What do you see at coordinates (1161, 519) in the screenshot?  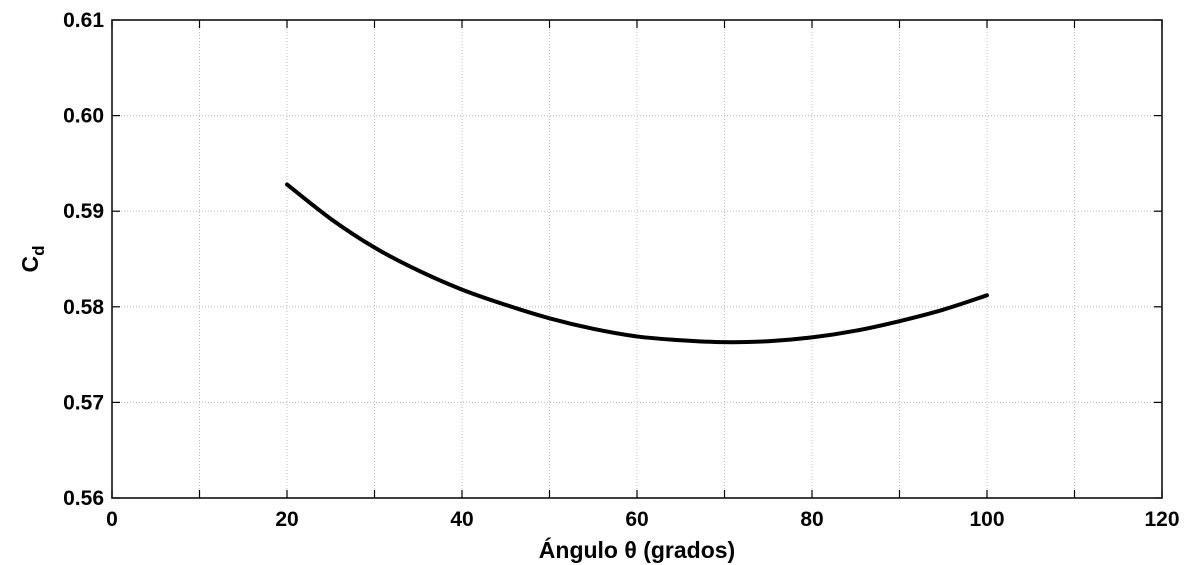 I see `x-tick-label: 120` at bounding box center [1161, 519].